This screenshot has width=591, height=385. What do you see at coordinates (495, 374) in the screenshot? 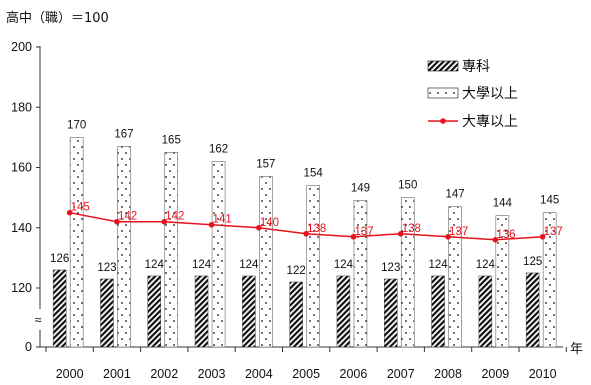
I see `x-tick-label-2009: 2009` at bounding box center [495, 374].